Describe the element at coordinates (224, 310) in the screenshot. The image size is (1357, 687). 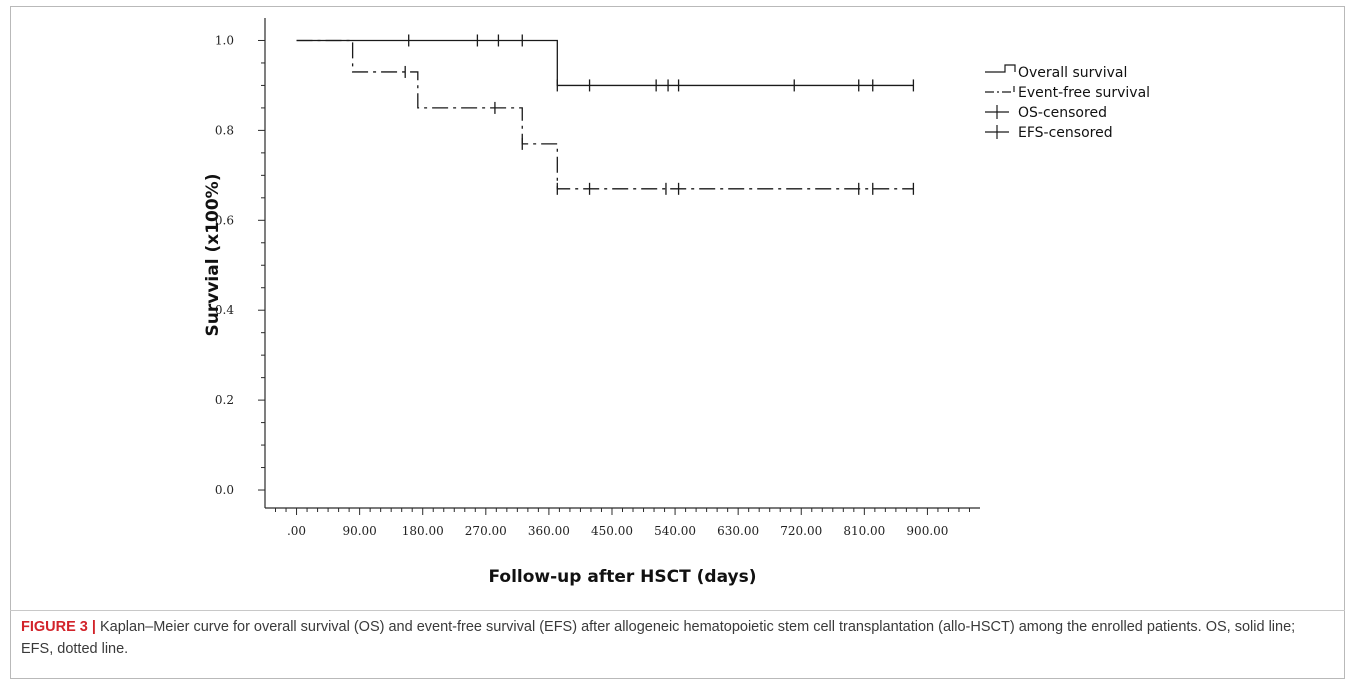
I see `y-tick-label: 0.4` at that location.